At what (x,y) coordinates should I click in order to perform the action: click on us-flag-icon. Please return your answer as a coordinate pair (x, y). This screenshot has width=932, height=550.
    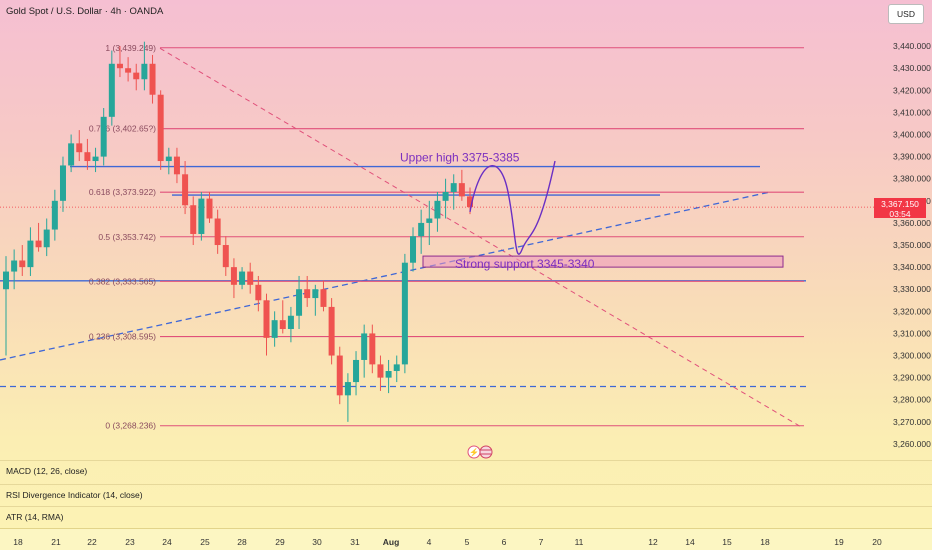
    Looking at the image, I should click on (486, 452).